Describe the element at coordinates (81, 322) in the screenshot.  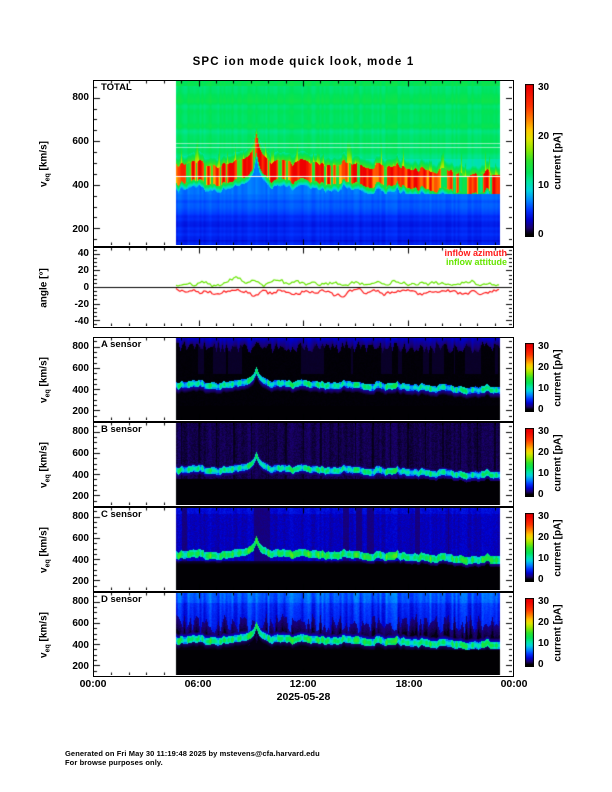
I see `y-tick-label: -40` at that location.